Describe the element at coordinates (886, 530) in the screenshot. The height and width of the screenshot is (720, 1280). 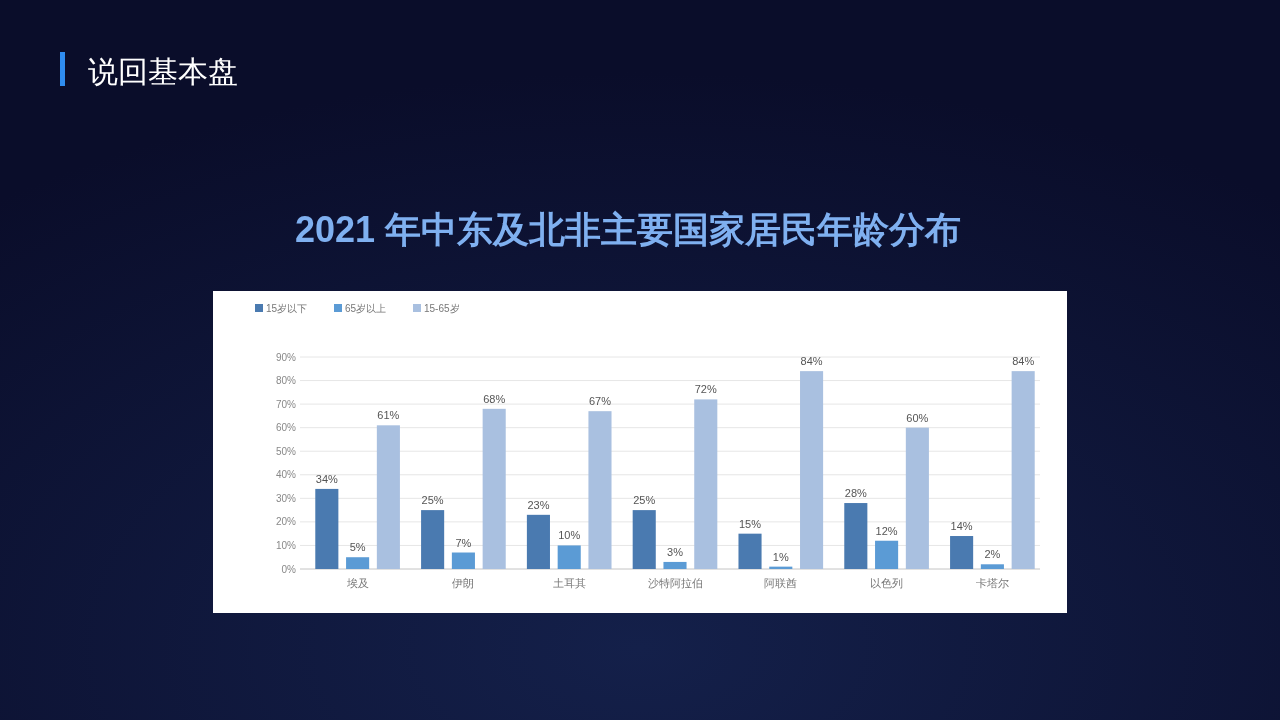
I see `data-label: 12%` at that location.